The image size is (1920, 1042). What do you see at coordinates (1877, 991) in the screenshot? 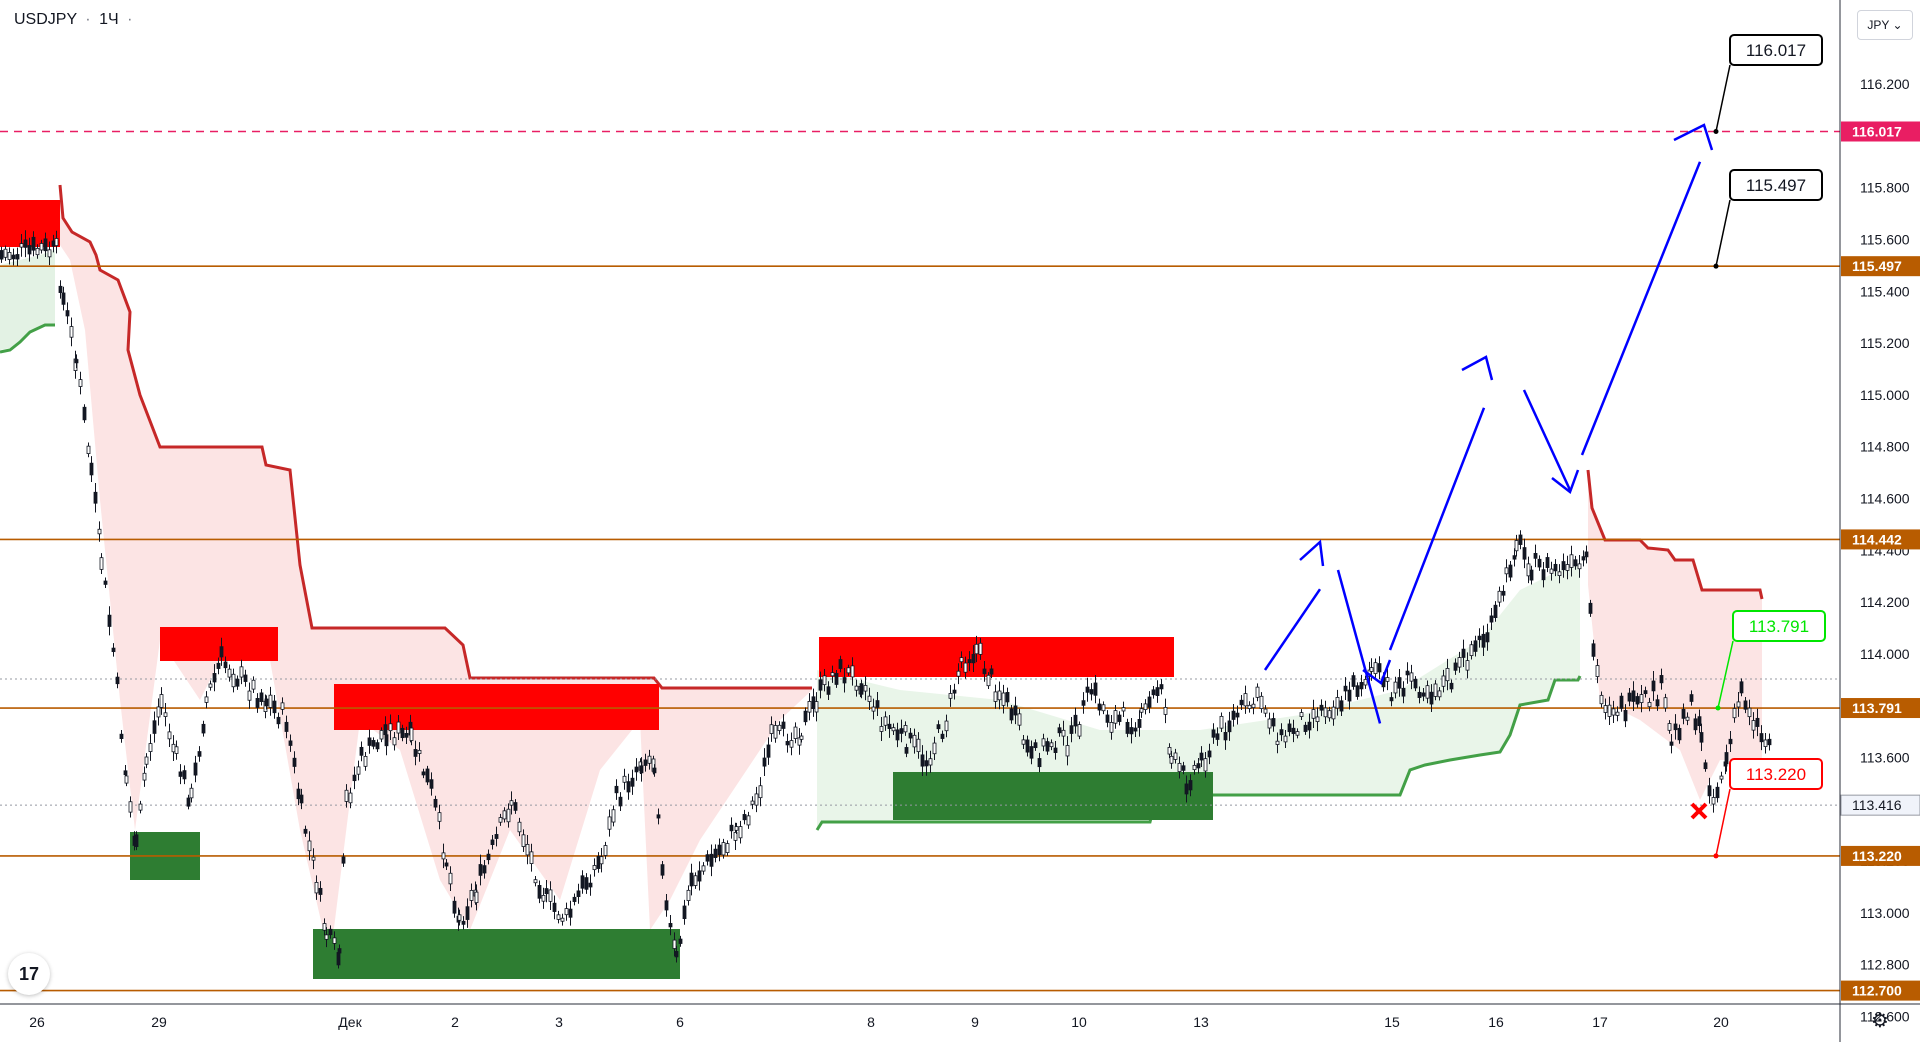
I see `level-badge-label-5: 112.700` at bounding box center [1877, 991].